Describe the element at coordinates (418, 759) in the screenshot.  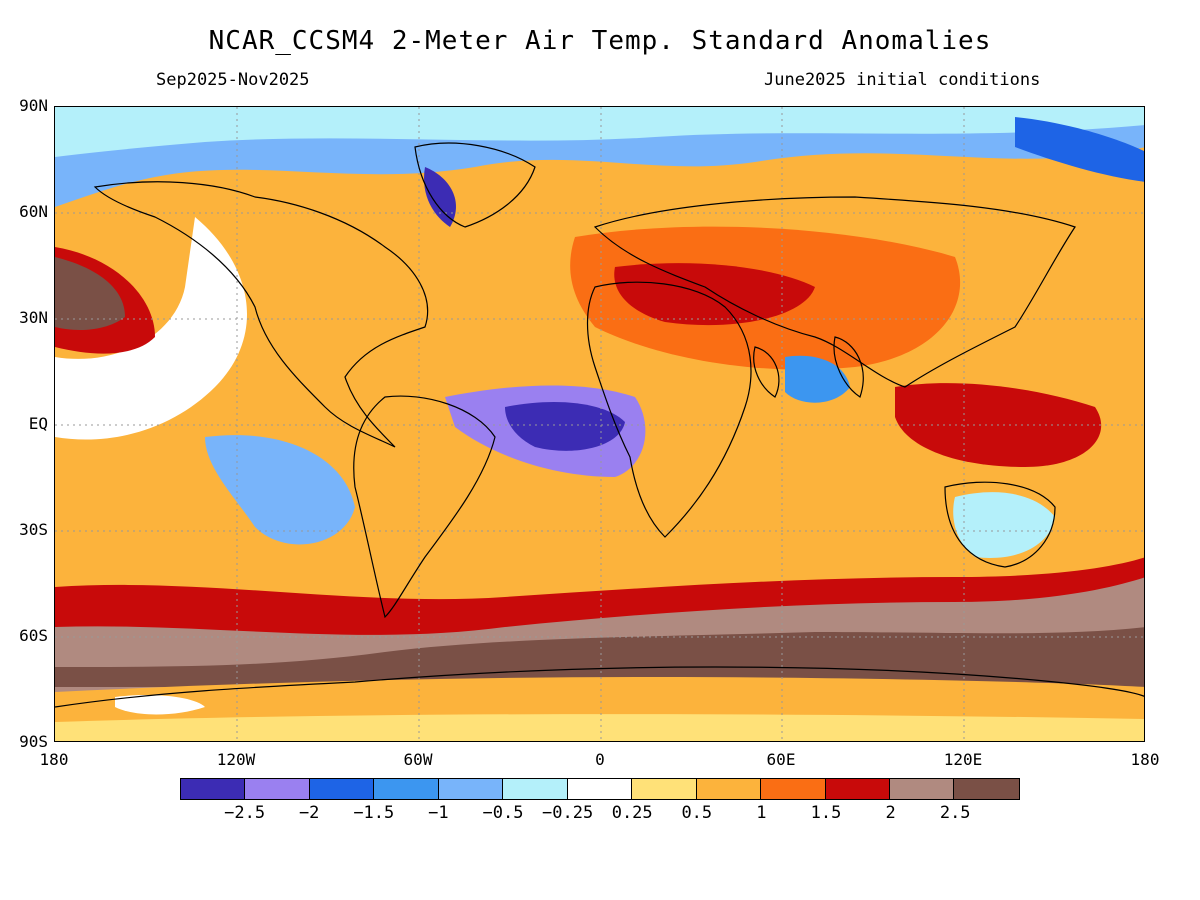
I see `lon-label-60w: 60W` at that location.